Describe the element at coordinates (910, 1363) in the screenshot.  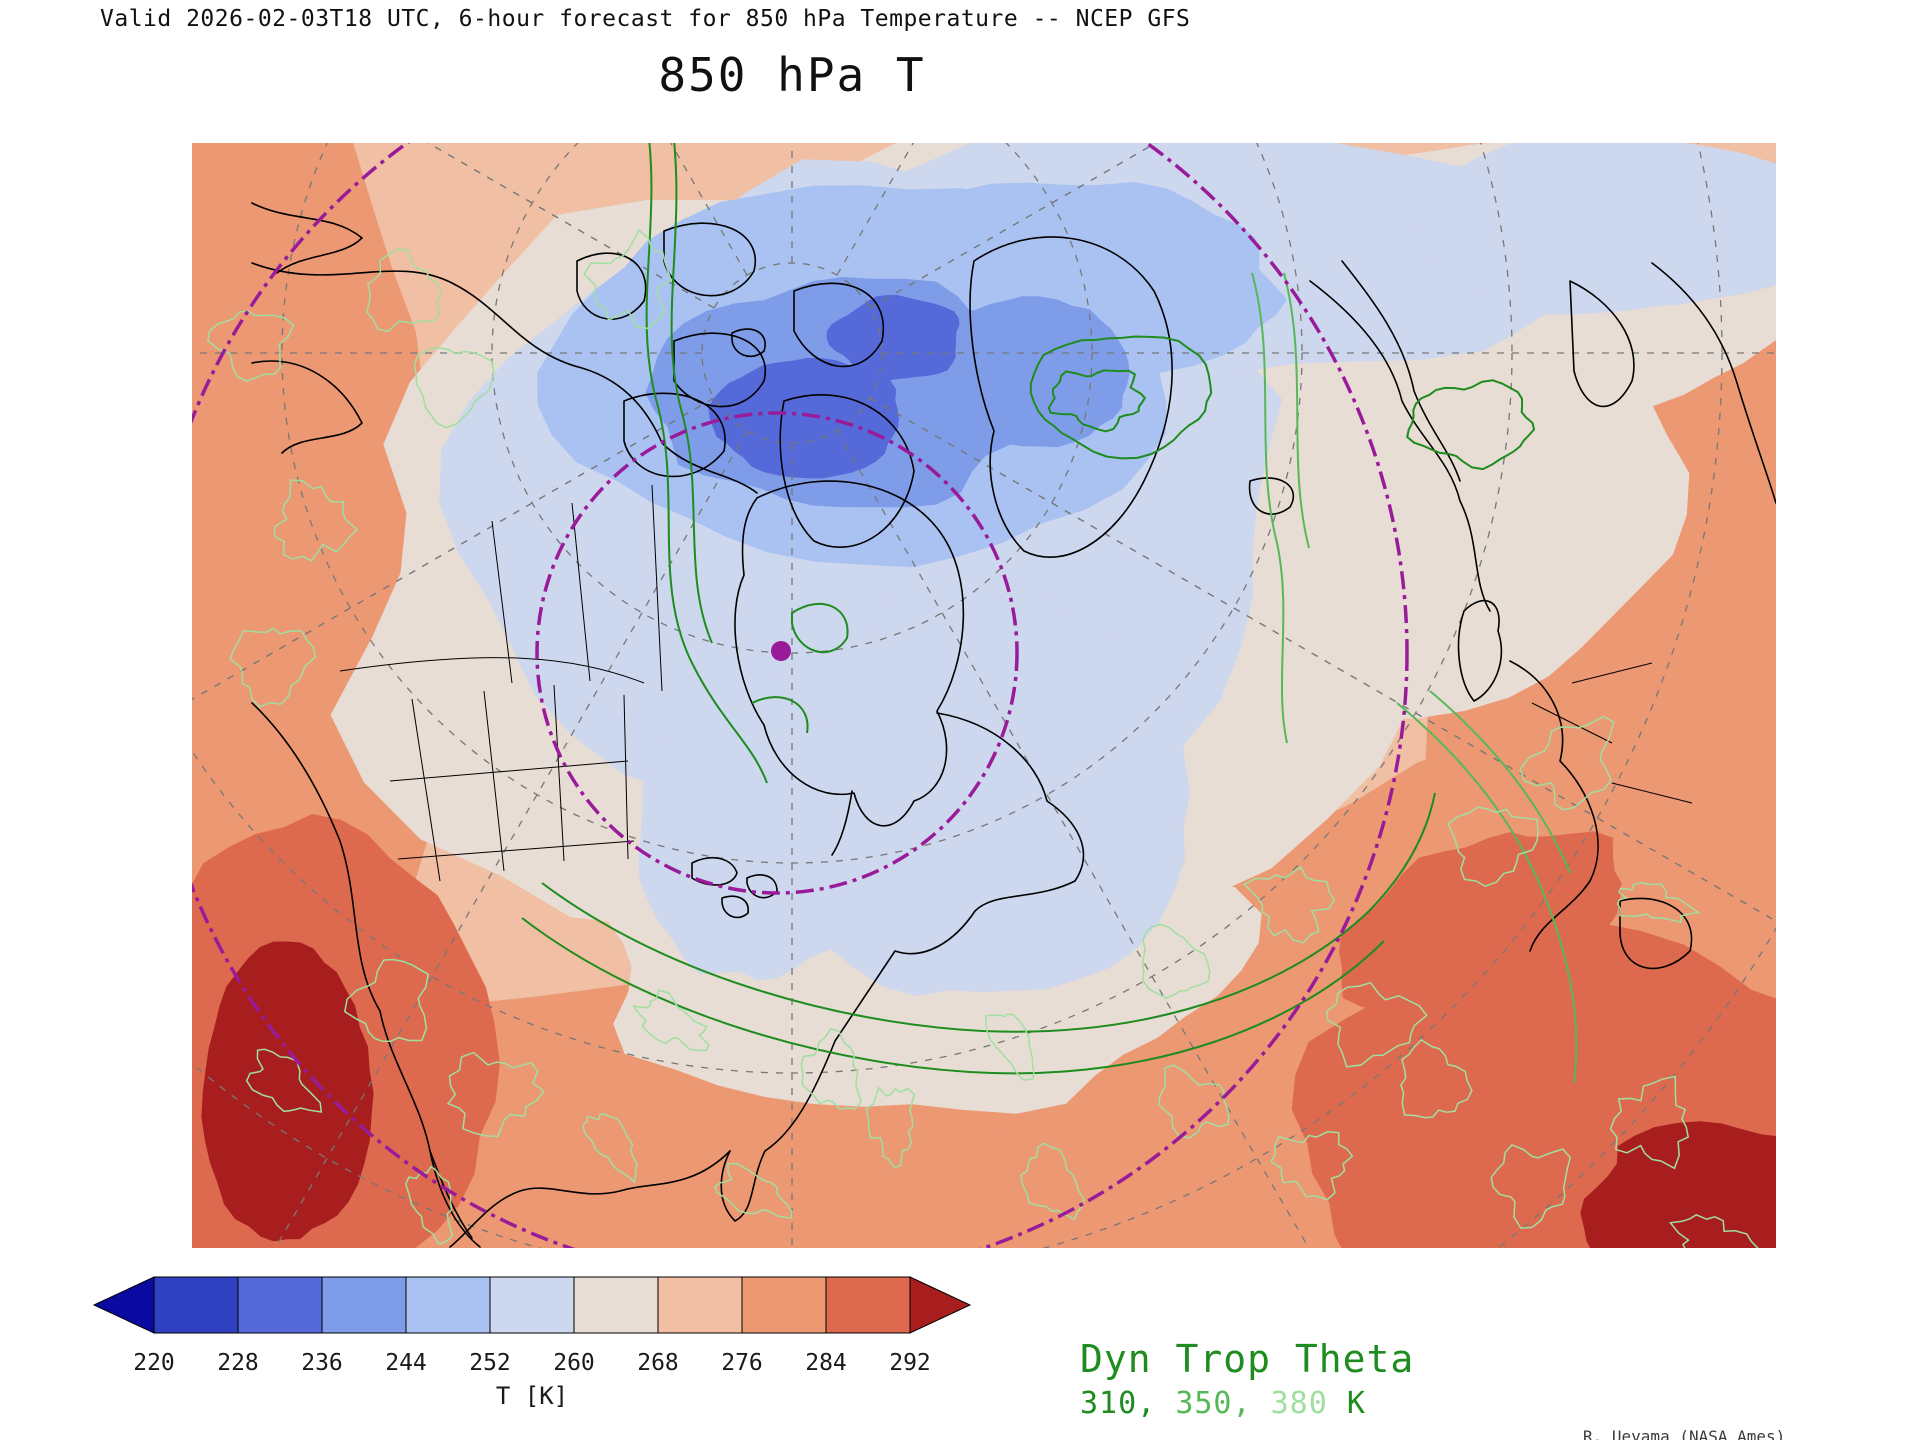
I see `svg-text: 292` at that location.